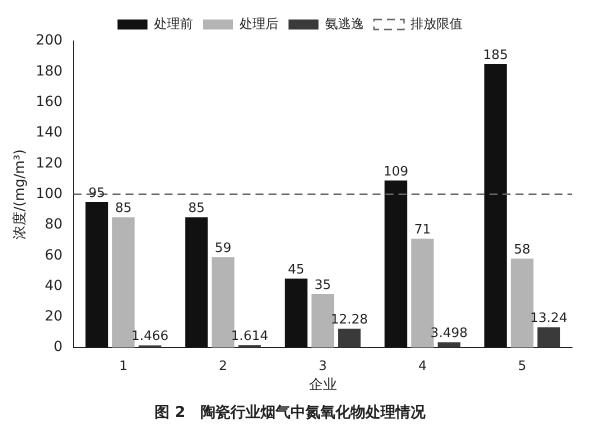 The height and width of the screenshot is (440, 600). Describe the element at coordinates (173, 24) in the screenshot. I see `legend-label: 处理前` at that location.